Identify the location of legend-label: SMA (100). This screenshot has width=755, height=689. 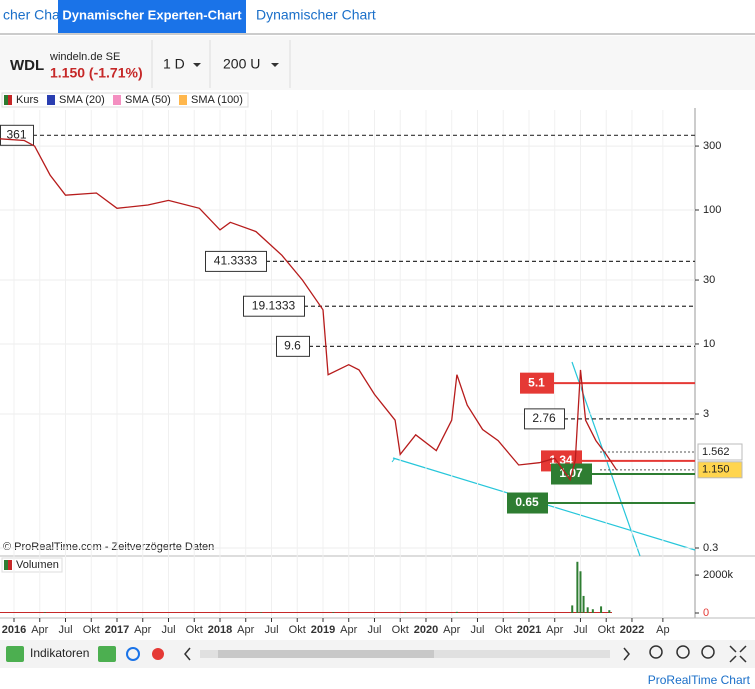
(217, 100).